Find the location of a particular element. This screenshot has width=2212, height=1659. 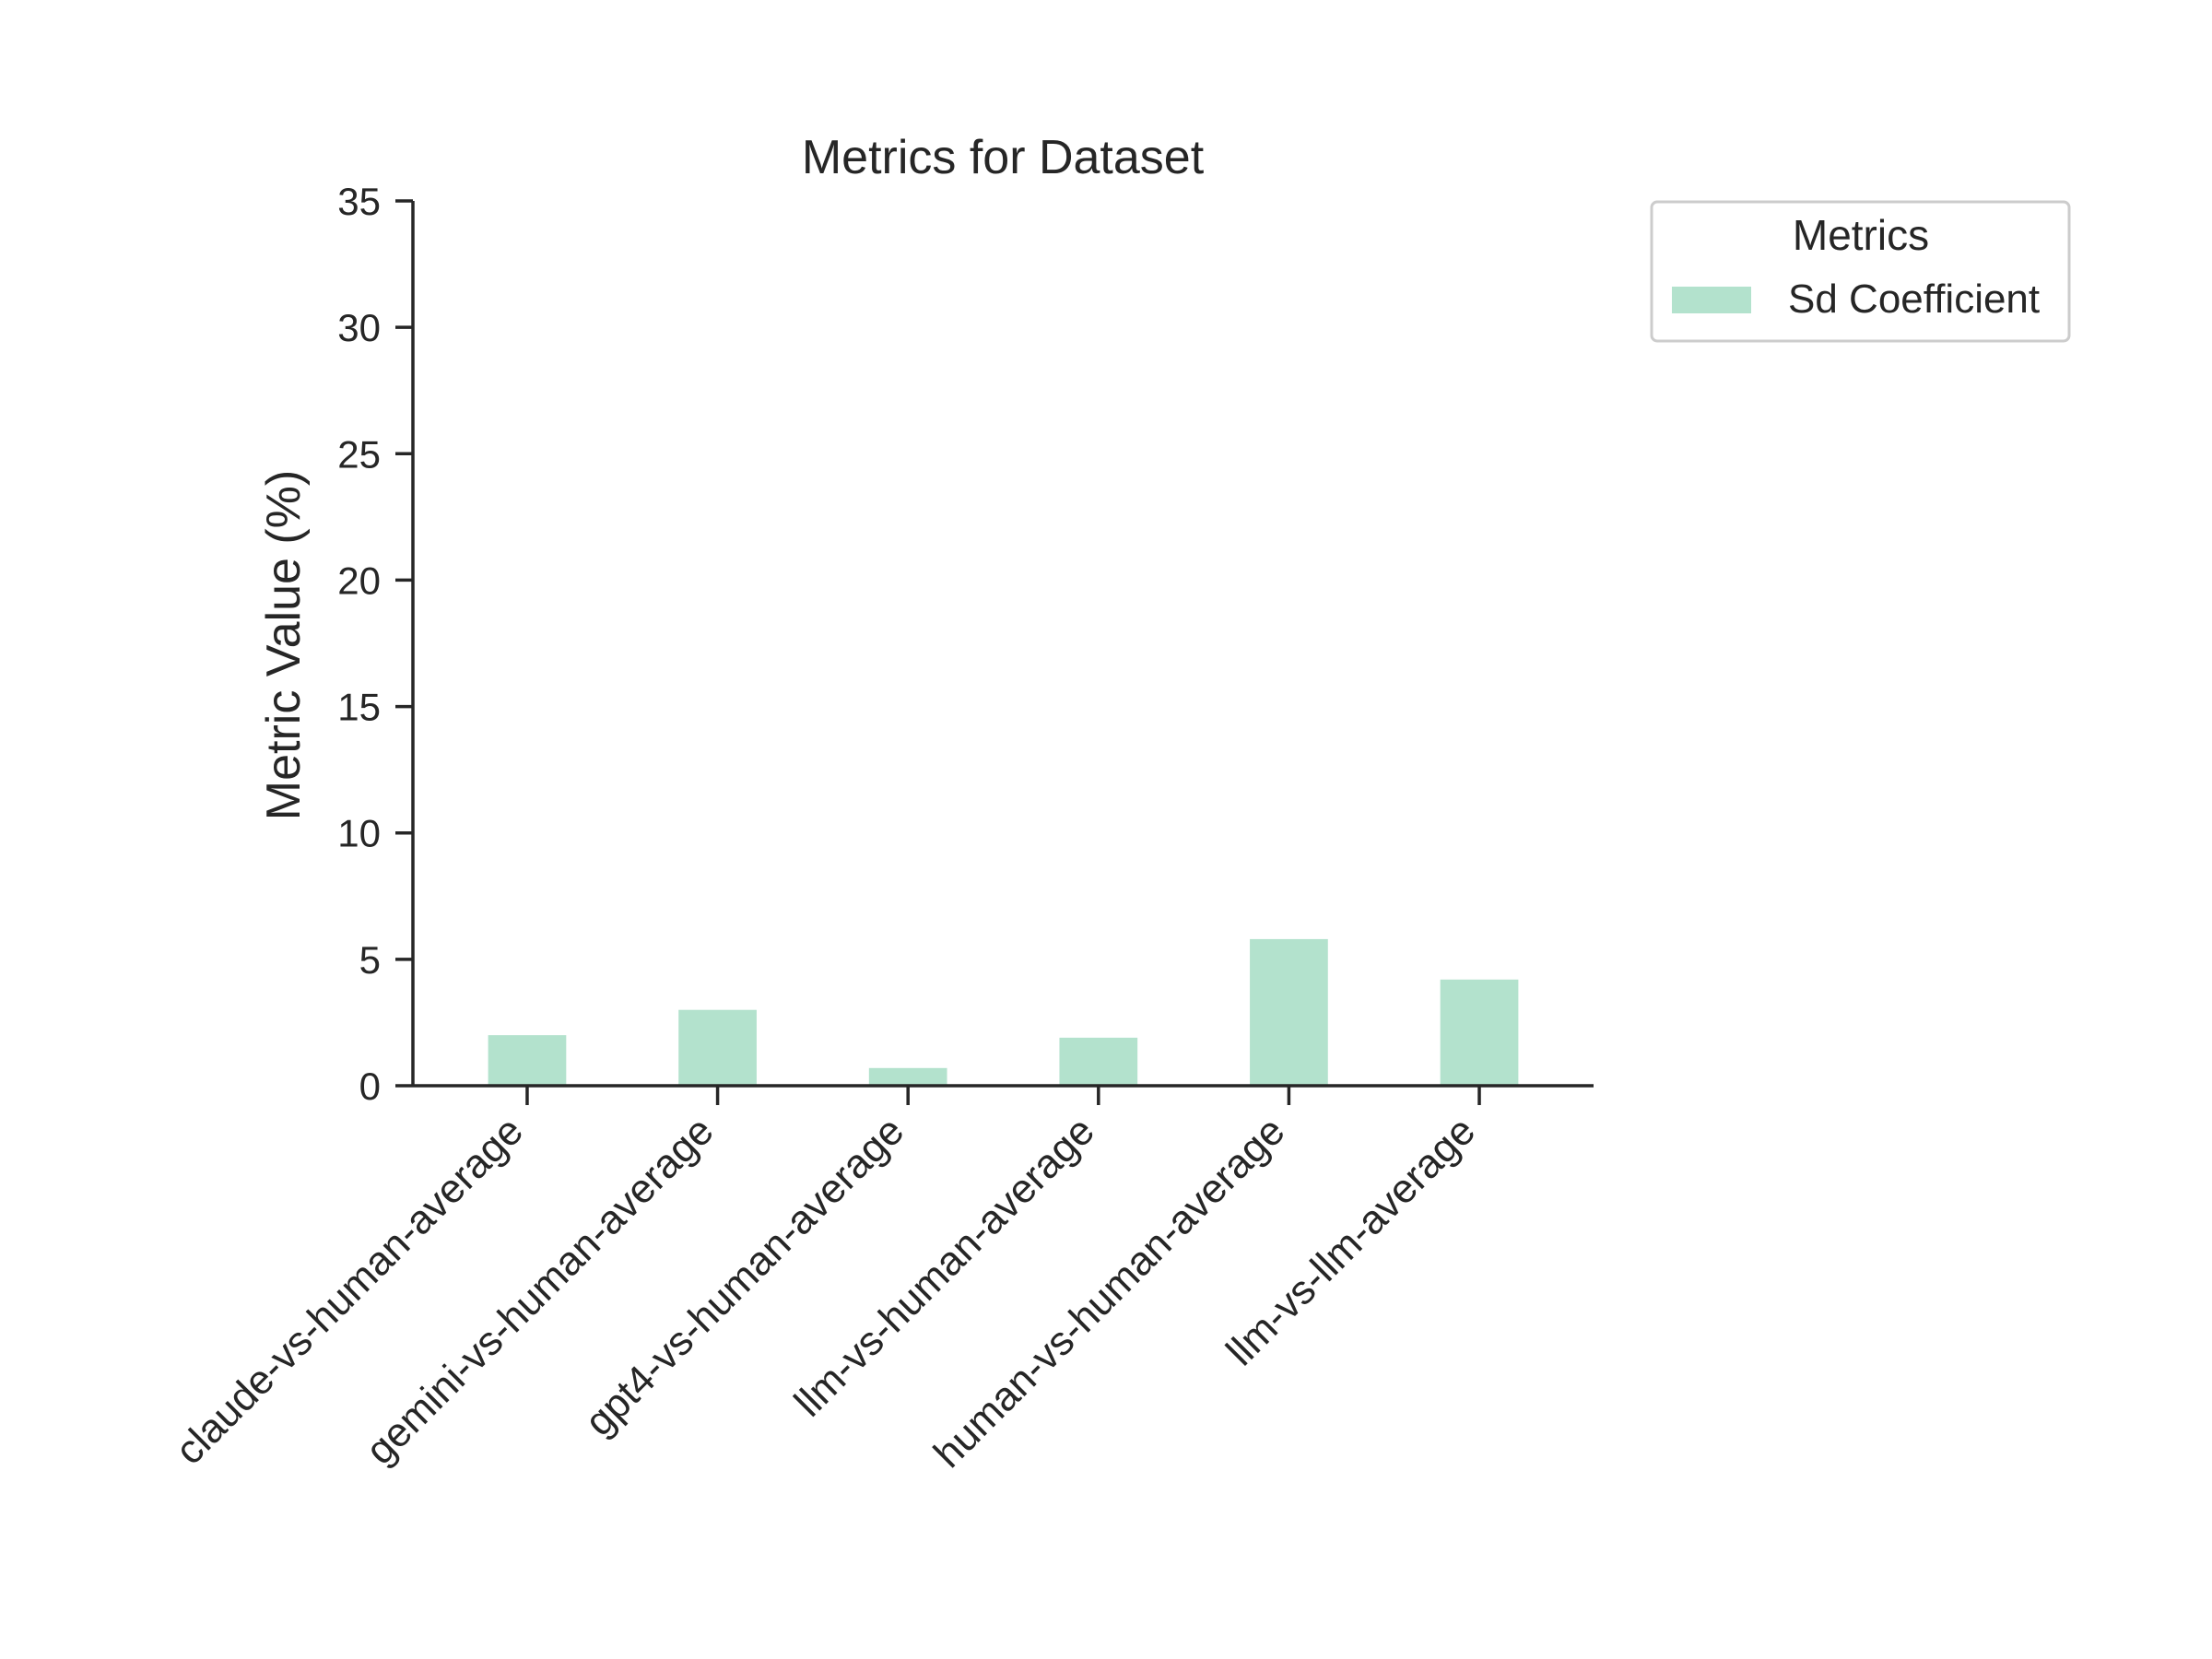

bar-claude-vs-human-average is located at coordinates (527, 1060).